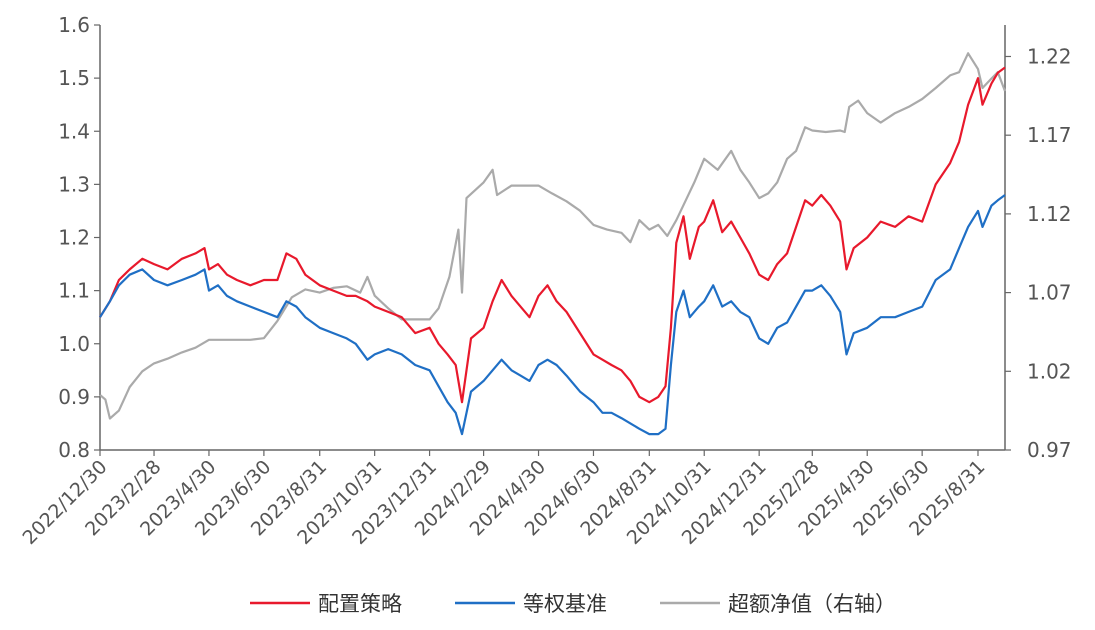  What do you see at coordinates (360, 604) in the screenshot?
I see `legend-label-0: 配置策略` at bounding box center [360, 604].